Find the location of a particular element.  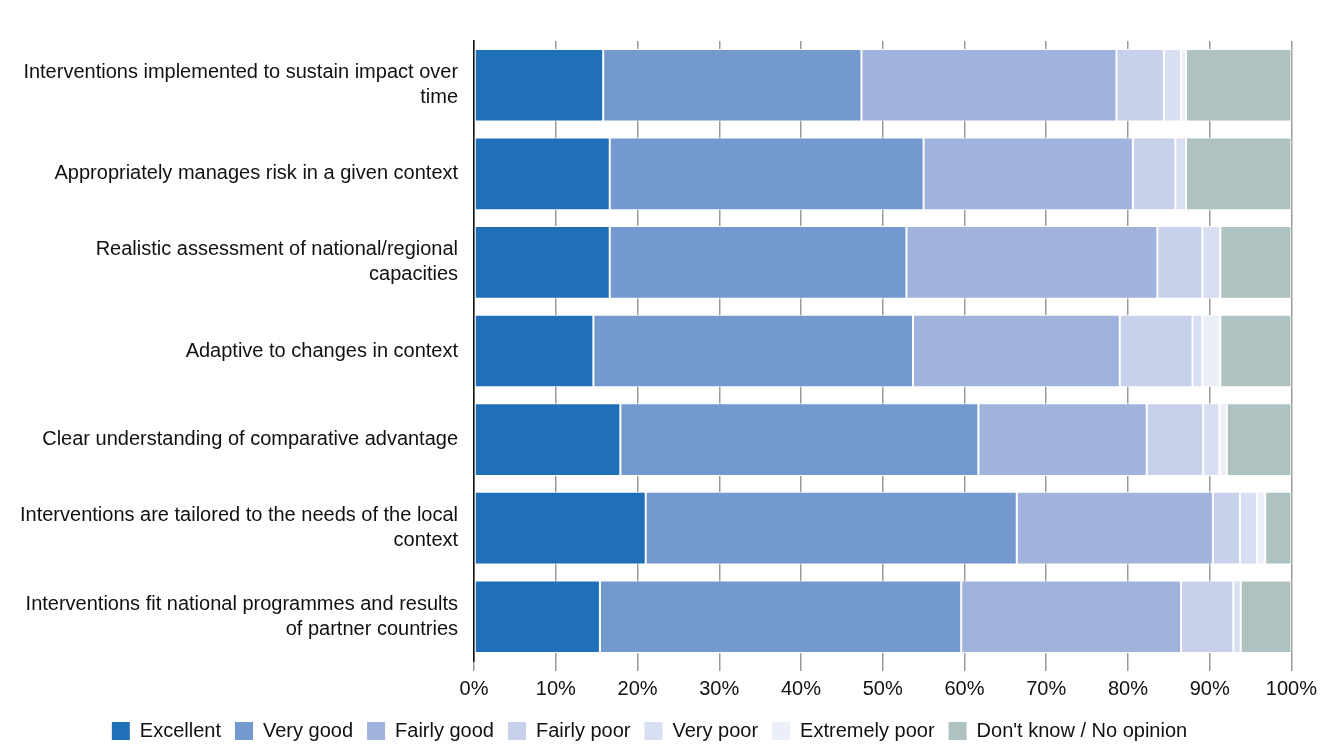

legend-label: Very good is located at coordinates (308, 729).